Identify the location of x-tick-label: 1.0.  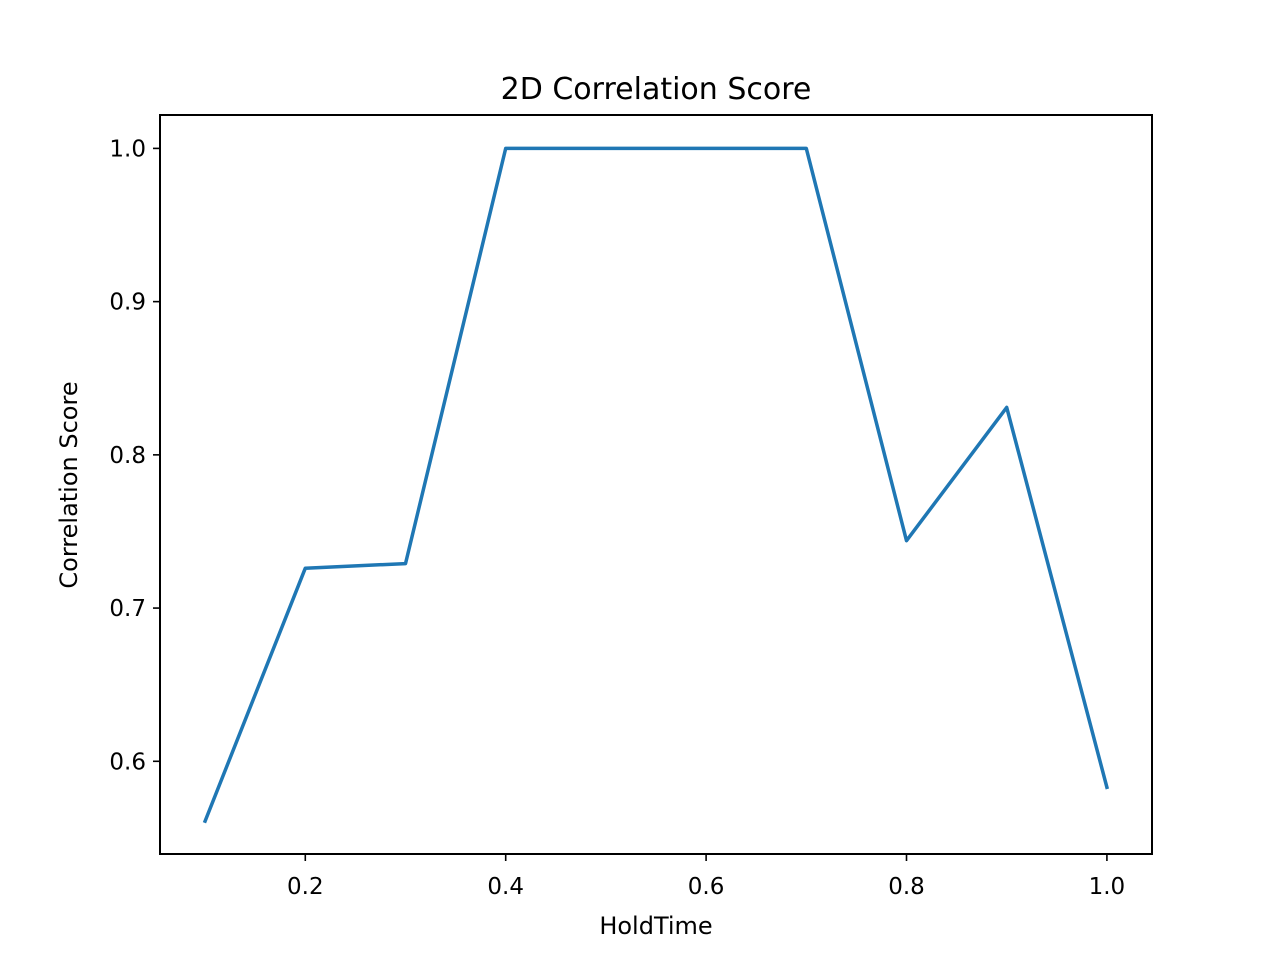
(1107, 887).